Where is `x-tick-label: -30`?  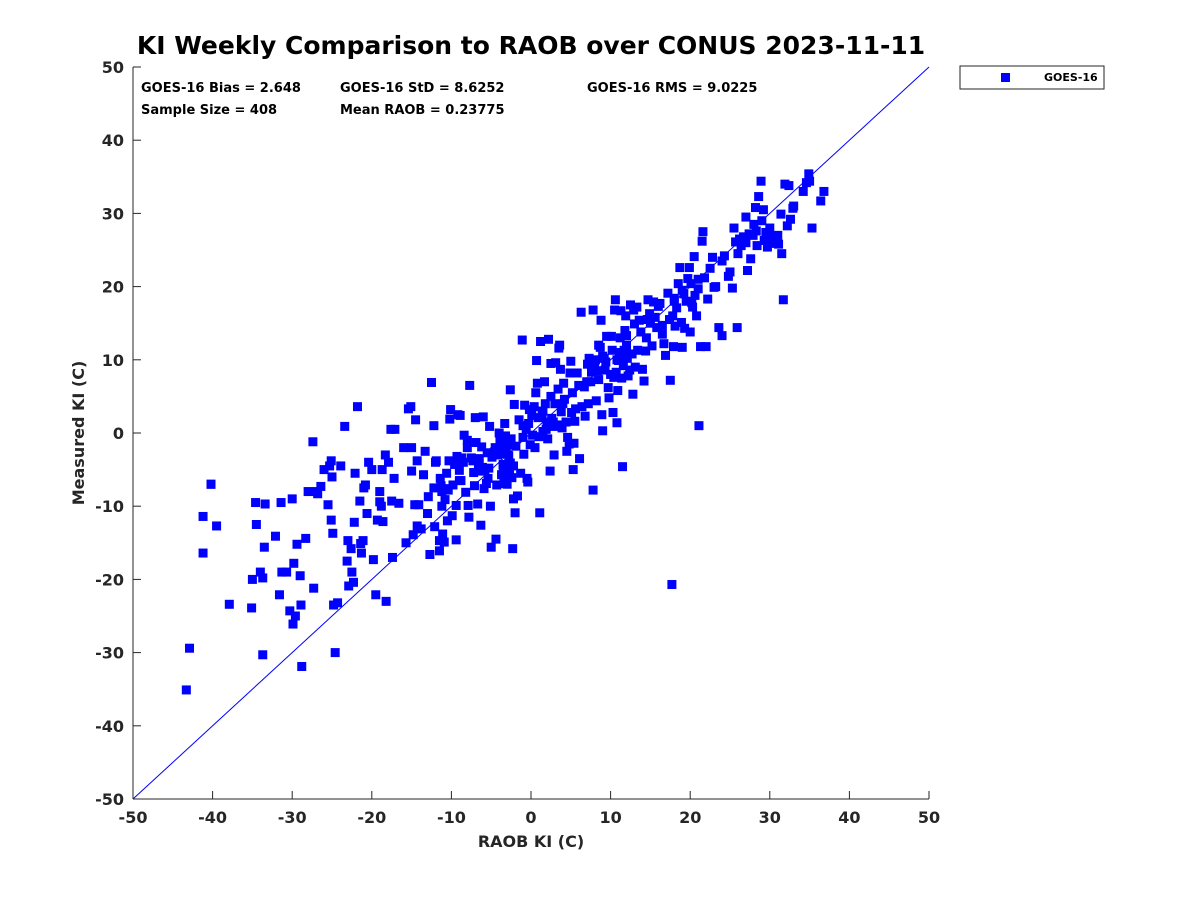
x-tick-label: -30 is located at coordinates (292, 817).